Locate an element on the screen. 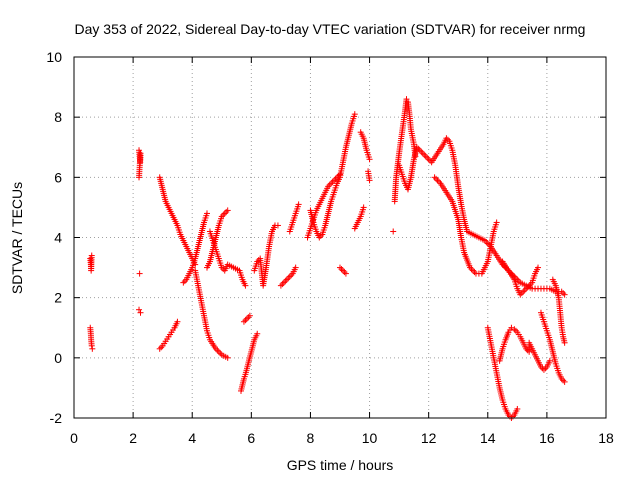 The image size is (640, 480). x-tick-label: 12 is located at coordinates (429, 438).